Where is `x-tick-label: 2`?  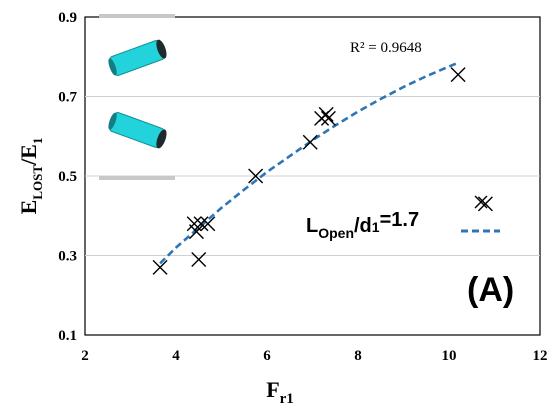
x-tick-label: 2 is located at coordinates (85, 356).